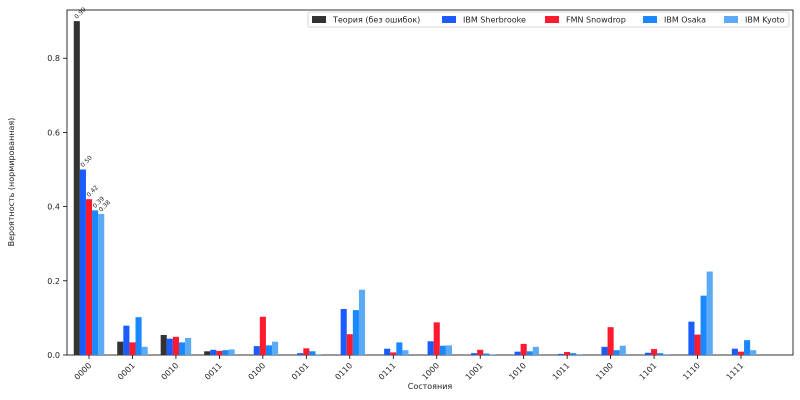 The image size is (800, 400). What do you see at coordinates (430, 386) in the screenshot?
I see `x-axis-title: Состояния` at bounding box center [430, 386].